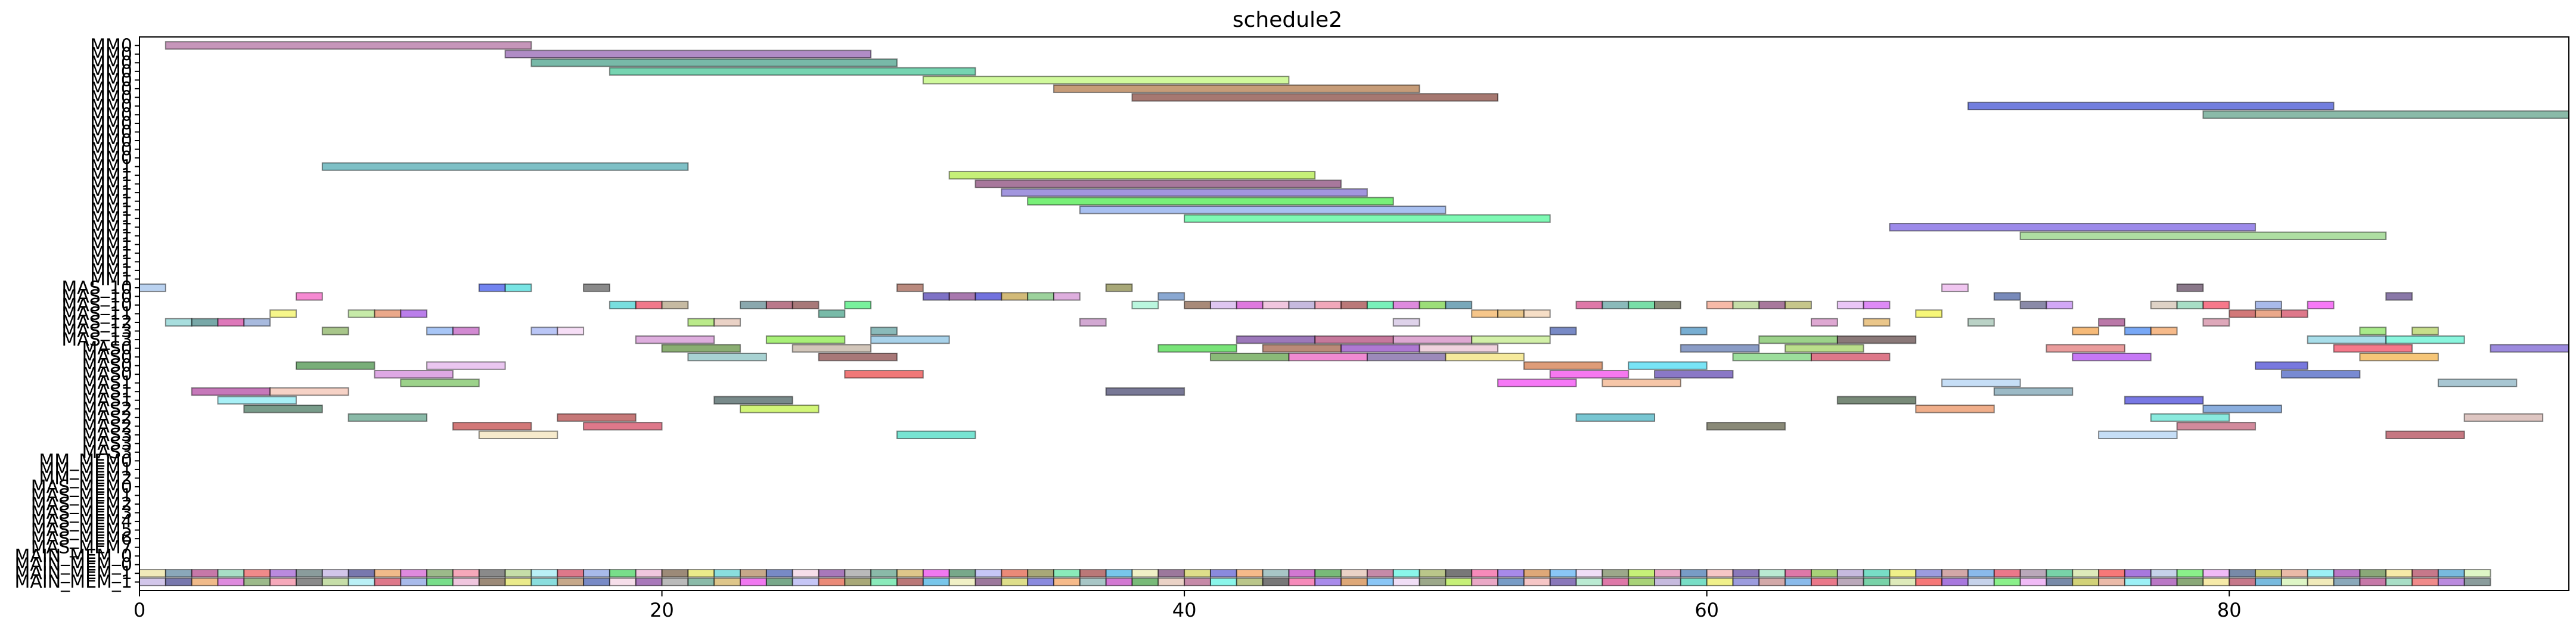 This screenshot has height=628, width=2576. Describe the element at coordinates (107, 435) in the screenshot. I see `y-tick-label: MAS3` at that location.